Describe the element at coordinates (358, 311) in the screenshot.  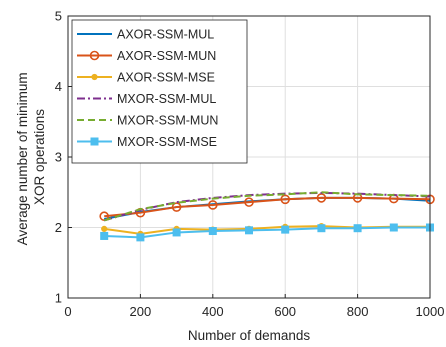
I see `x-tick-label: 800` at that location.